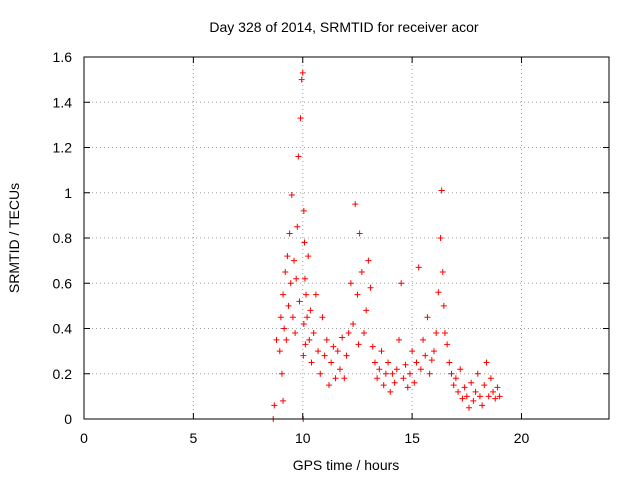 The image size is (640, 480). I want to click on x-tick-label: 10, so click(303, 438).